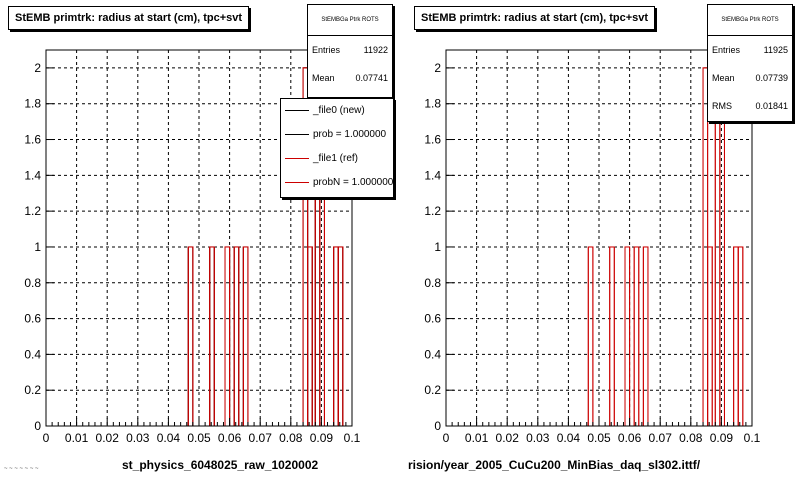 This screenshot has height=480, width=800. What do you see at coordinates (297, 110) in the screenshot?
I see `legend-line-file0` at bounding box center [297, 110].